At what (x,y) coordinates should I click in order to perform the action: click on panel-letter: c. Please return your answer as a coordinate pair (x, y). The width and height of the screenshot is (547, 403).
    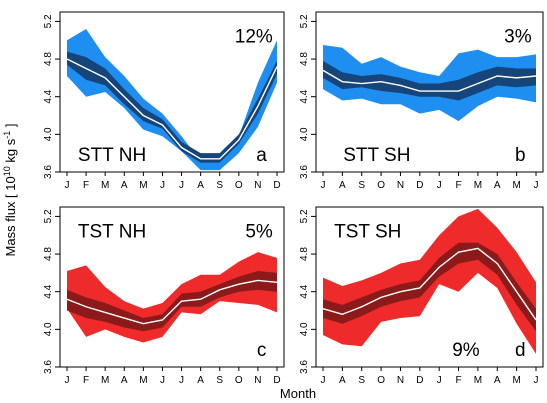
    Looking at the image, I should click on (262, 350).